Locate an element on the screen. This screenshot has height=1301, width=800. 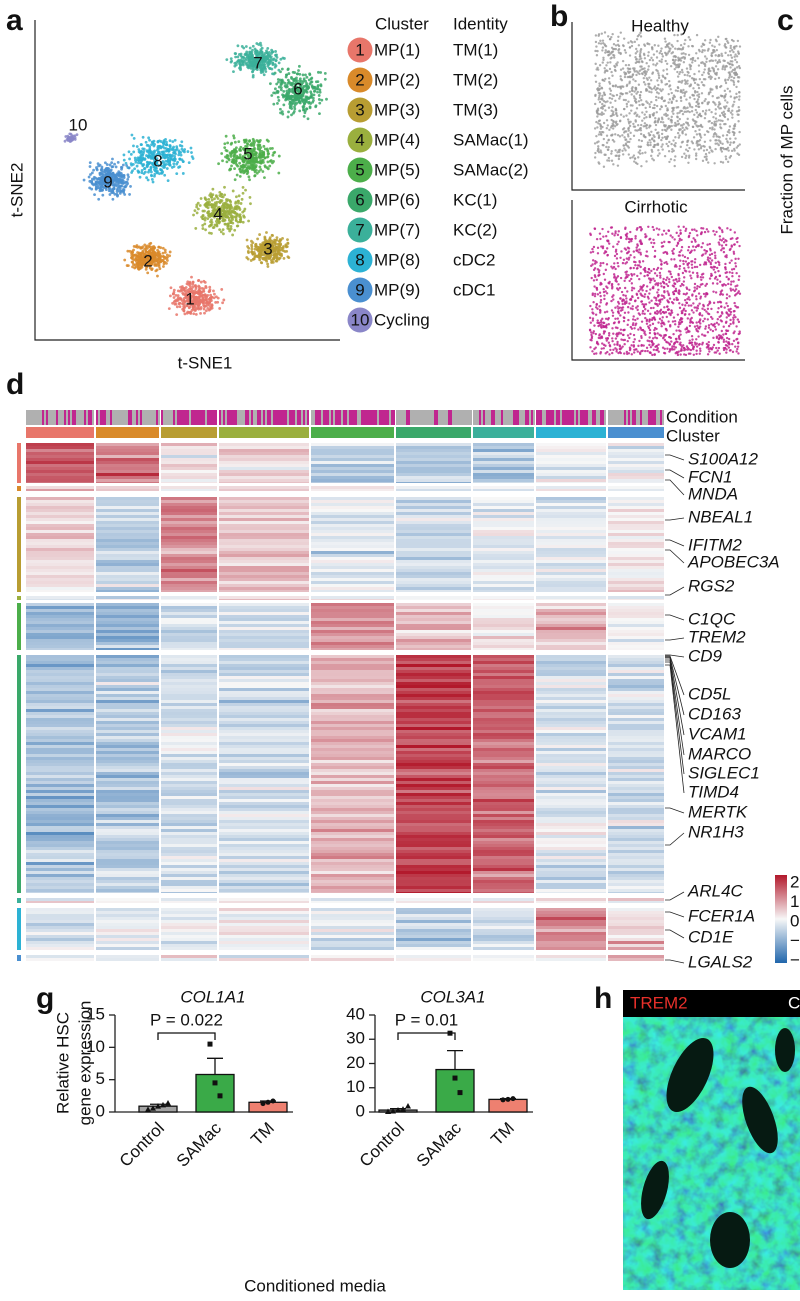
channel-label: C is located at coordinates (794, 1002).